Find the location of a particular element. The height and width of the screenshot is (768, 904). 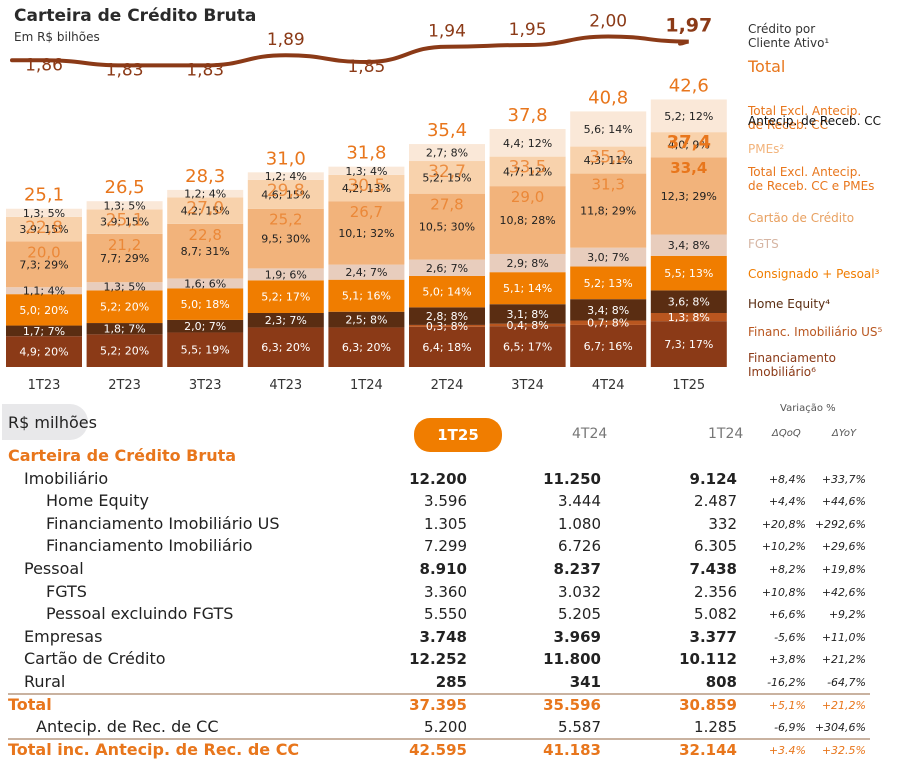

segment-label-antecip: 5,6; 14% is located at coordinates (608, 129).